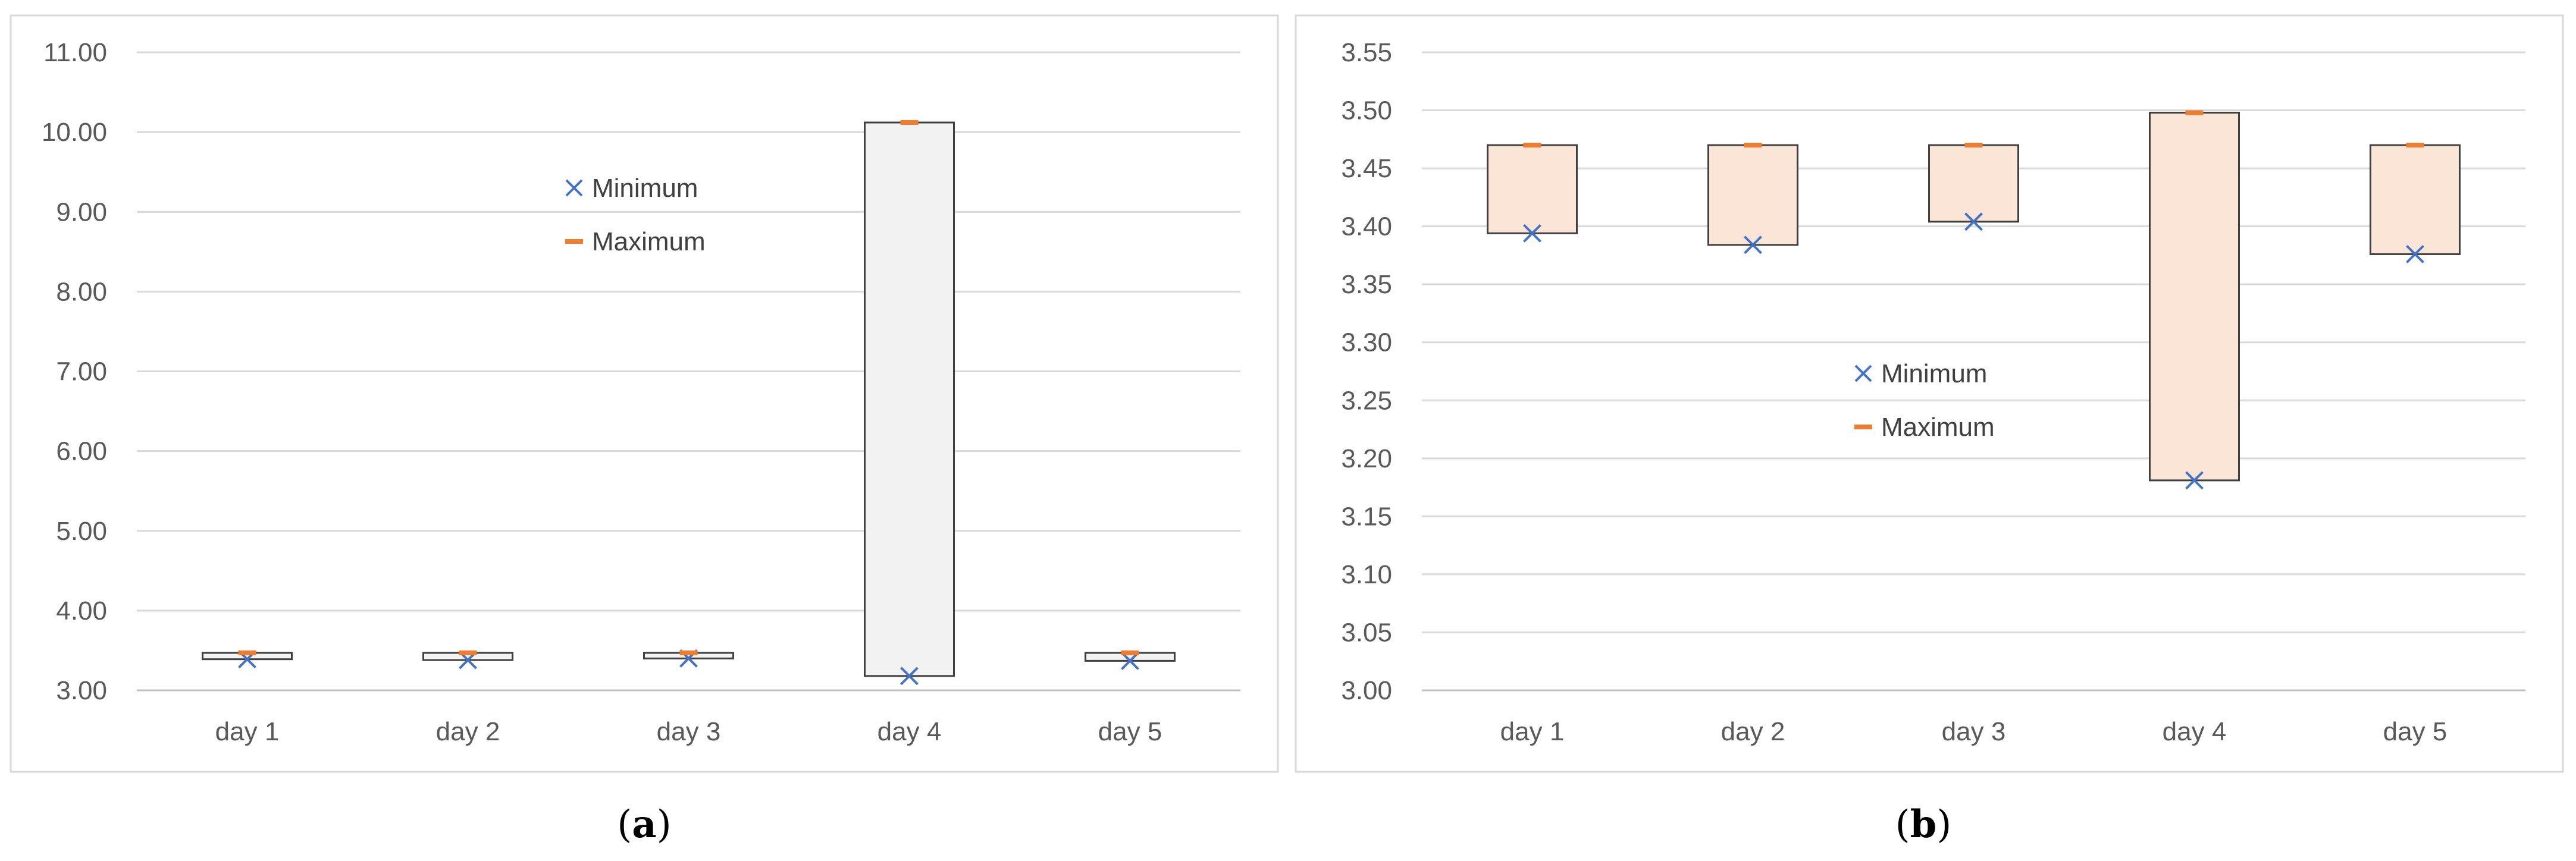 Image resolution: width=2576 pixels, height=861 pixels. I want to click on y-tick-label: 3.40, so click(1366, 226).